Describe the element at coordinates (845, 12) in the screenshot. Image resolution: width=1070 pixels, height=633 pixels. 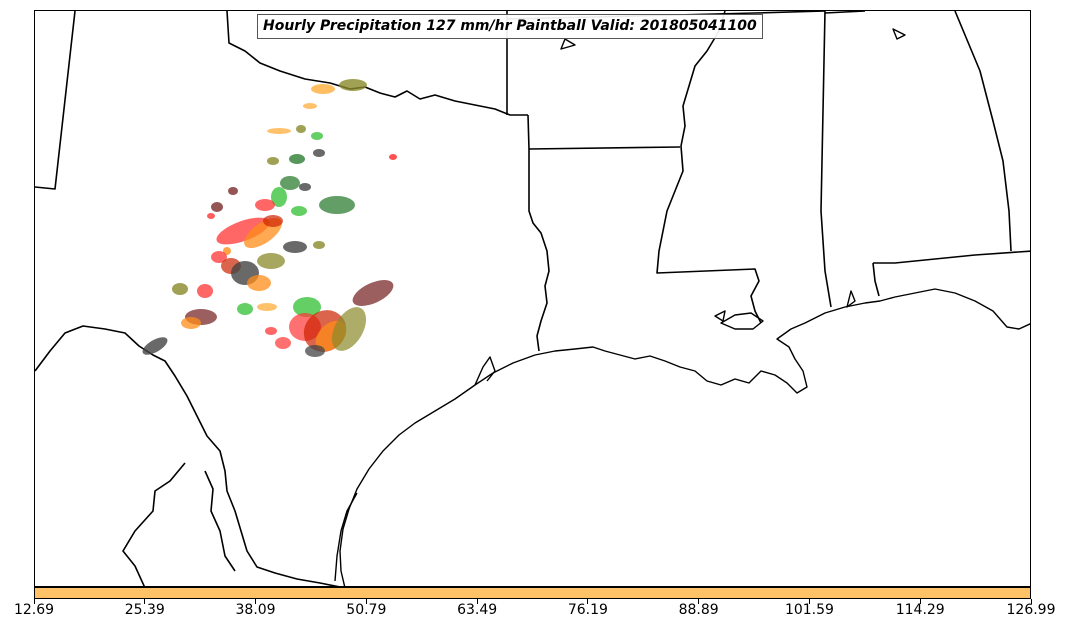
I see `tn-fragment` at that location.